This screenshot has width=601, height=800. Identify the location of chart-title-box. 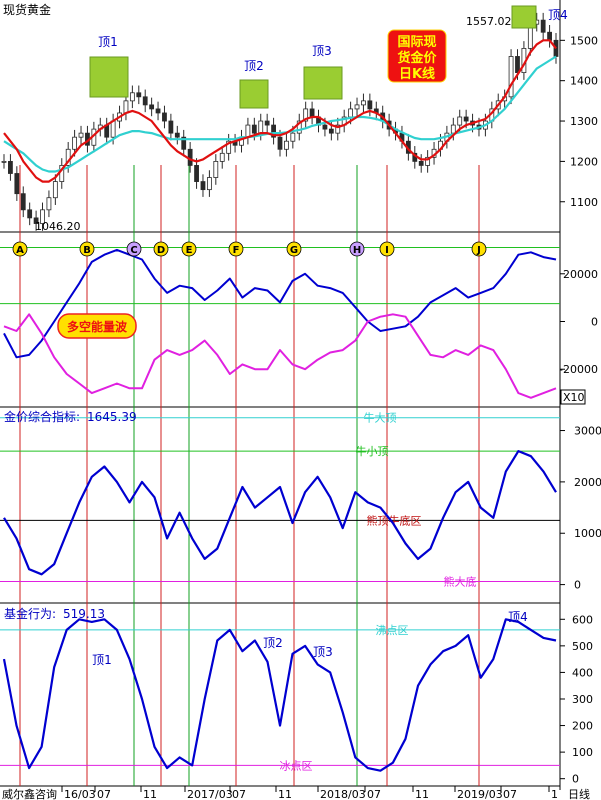
(417, 56).